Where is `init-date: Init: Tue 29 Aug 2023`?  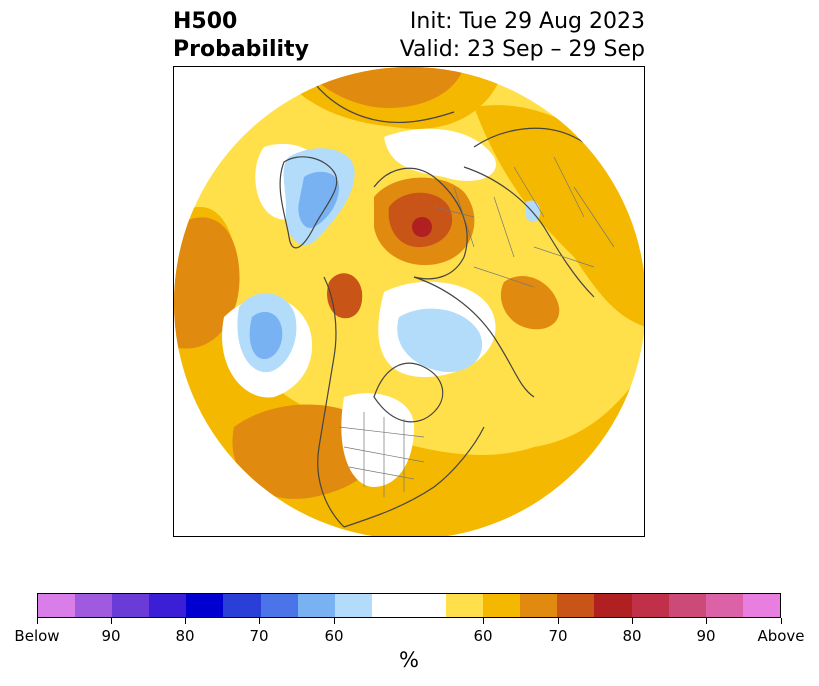 init-date: Init: Tue 29 Aug 2023 is located at coordinates (527, 21).